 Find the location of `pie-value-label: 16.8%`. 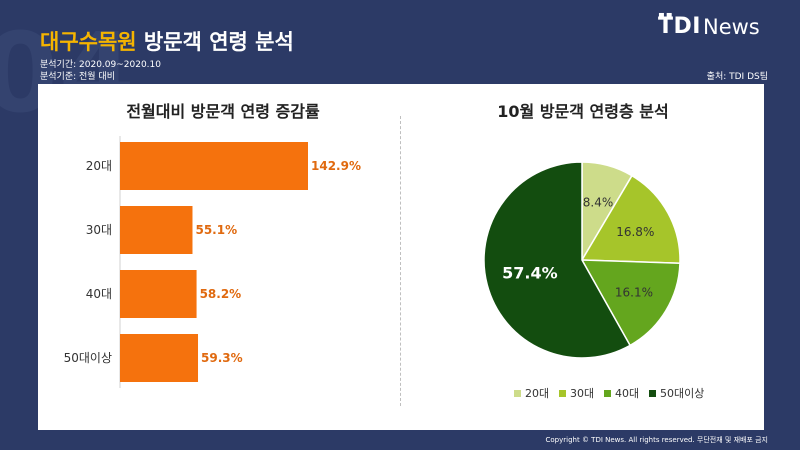

pie-value-label: 16.8% is located at coordinates (635, 232).